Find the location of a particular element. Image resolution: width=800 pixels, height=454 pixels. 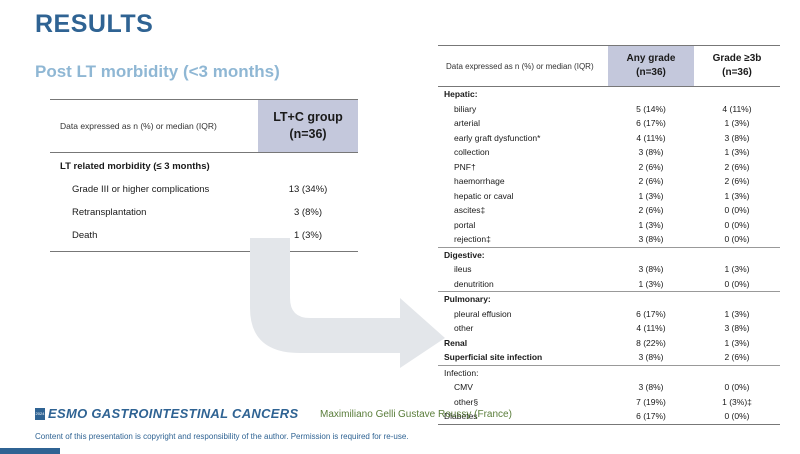

table-row: pleural effusion 6 (17%) 1 (3%) is located at coordinates (609, 314).